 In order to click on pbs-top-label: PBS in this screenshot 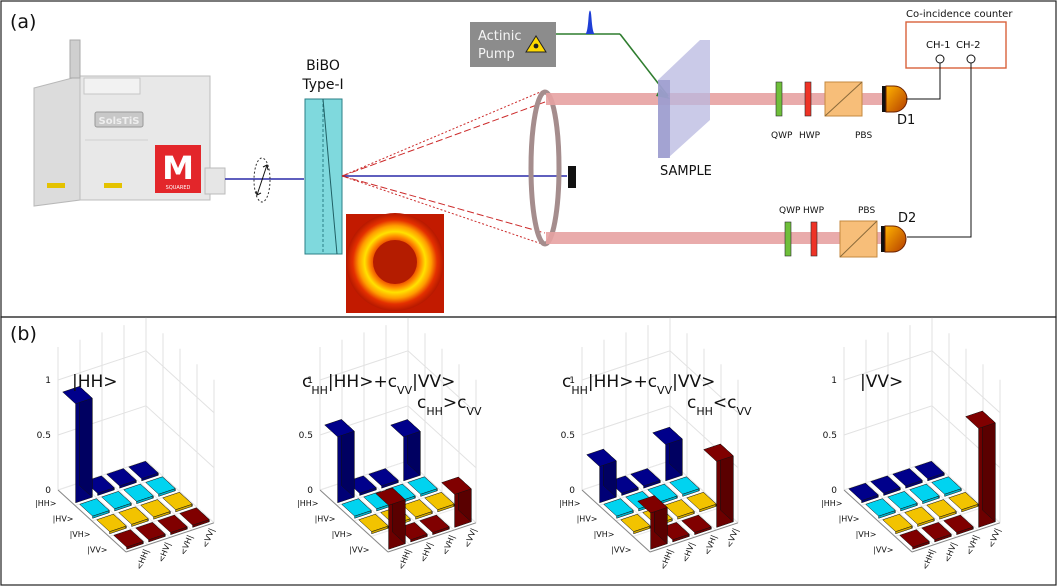, I will do `click(863, 136)`.